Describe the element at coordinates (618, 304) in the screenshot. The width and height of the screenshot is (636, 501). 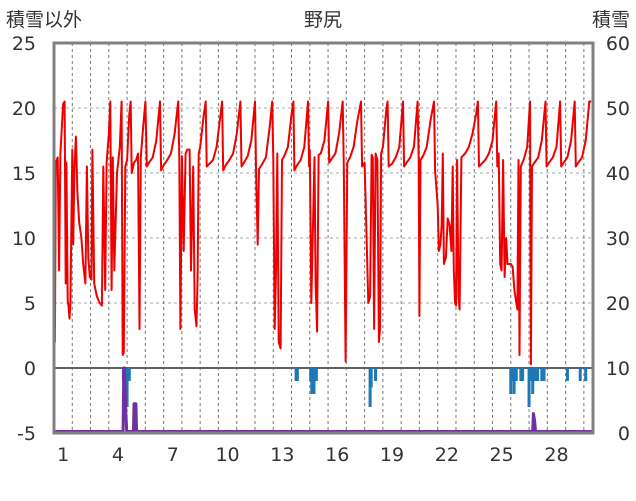
I see `y-tick-label-right: 20` at that location.